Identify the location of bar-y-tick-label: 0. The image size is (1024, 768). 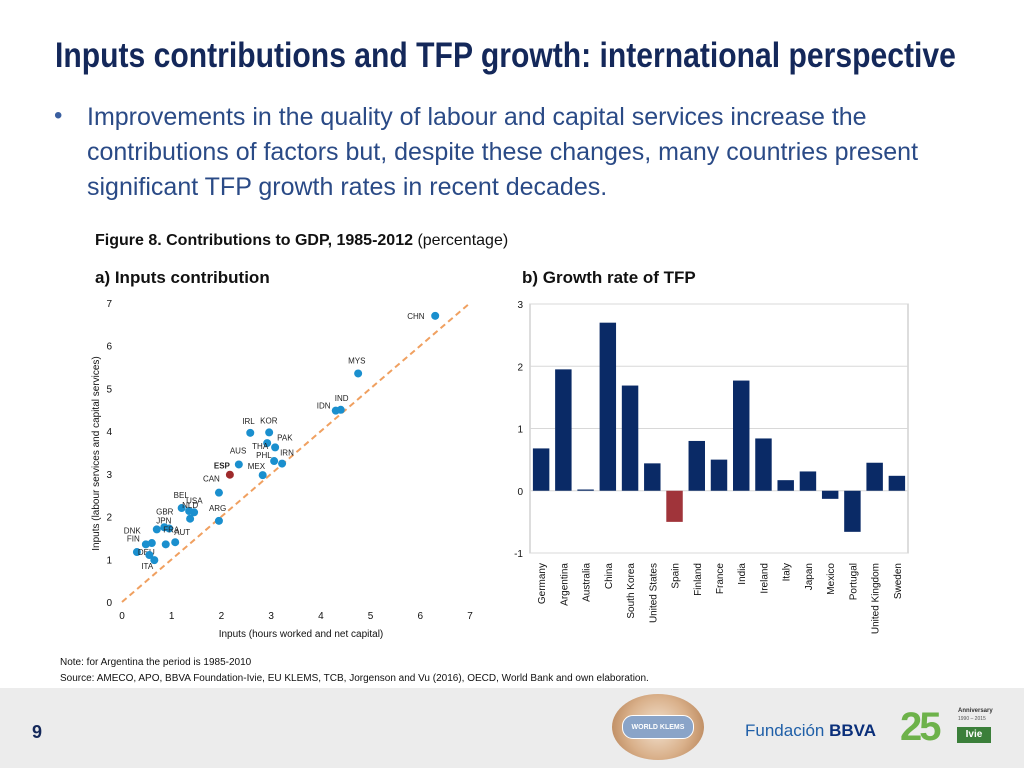
(520, 492).